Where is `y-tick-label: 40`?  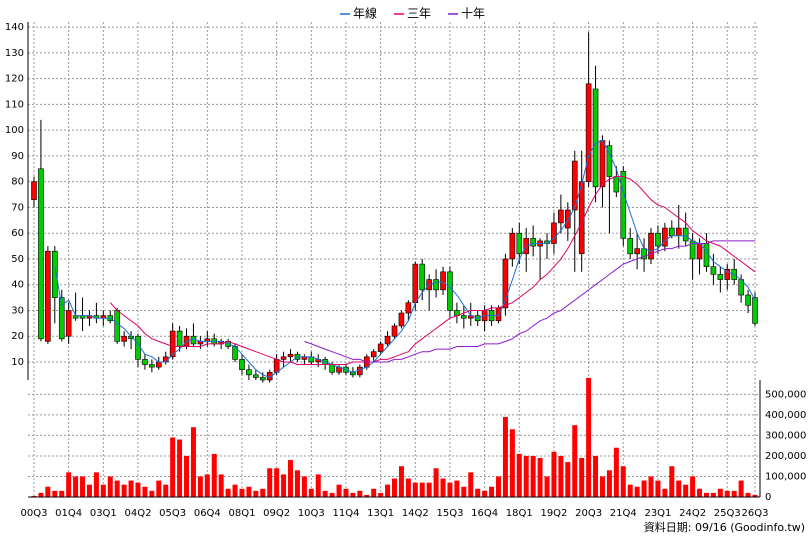 y-tick-label: 40 is located at coordinates (17, 285).